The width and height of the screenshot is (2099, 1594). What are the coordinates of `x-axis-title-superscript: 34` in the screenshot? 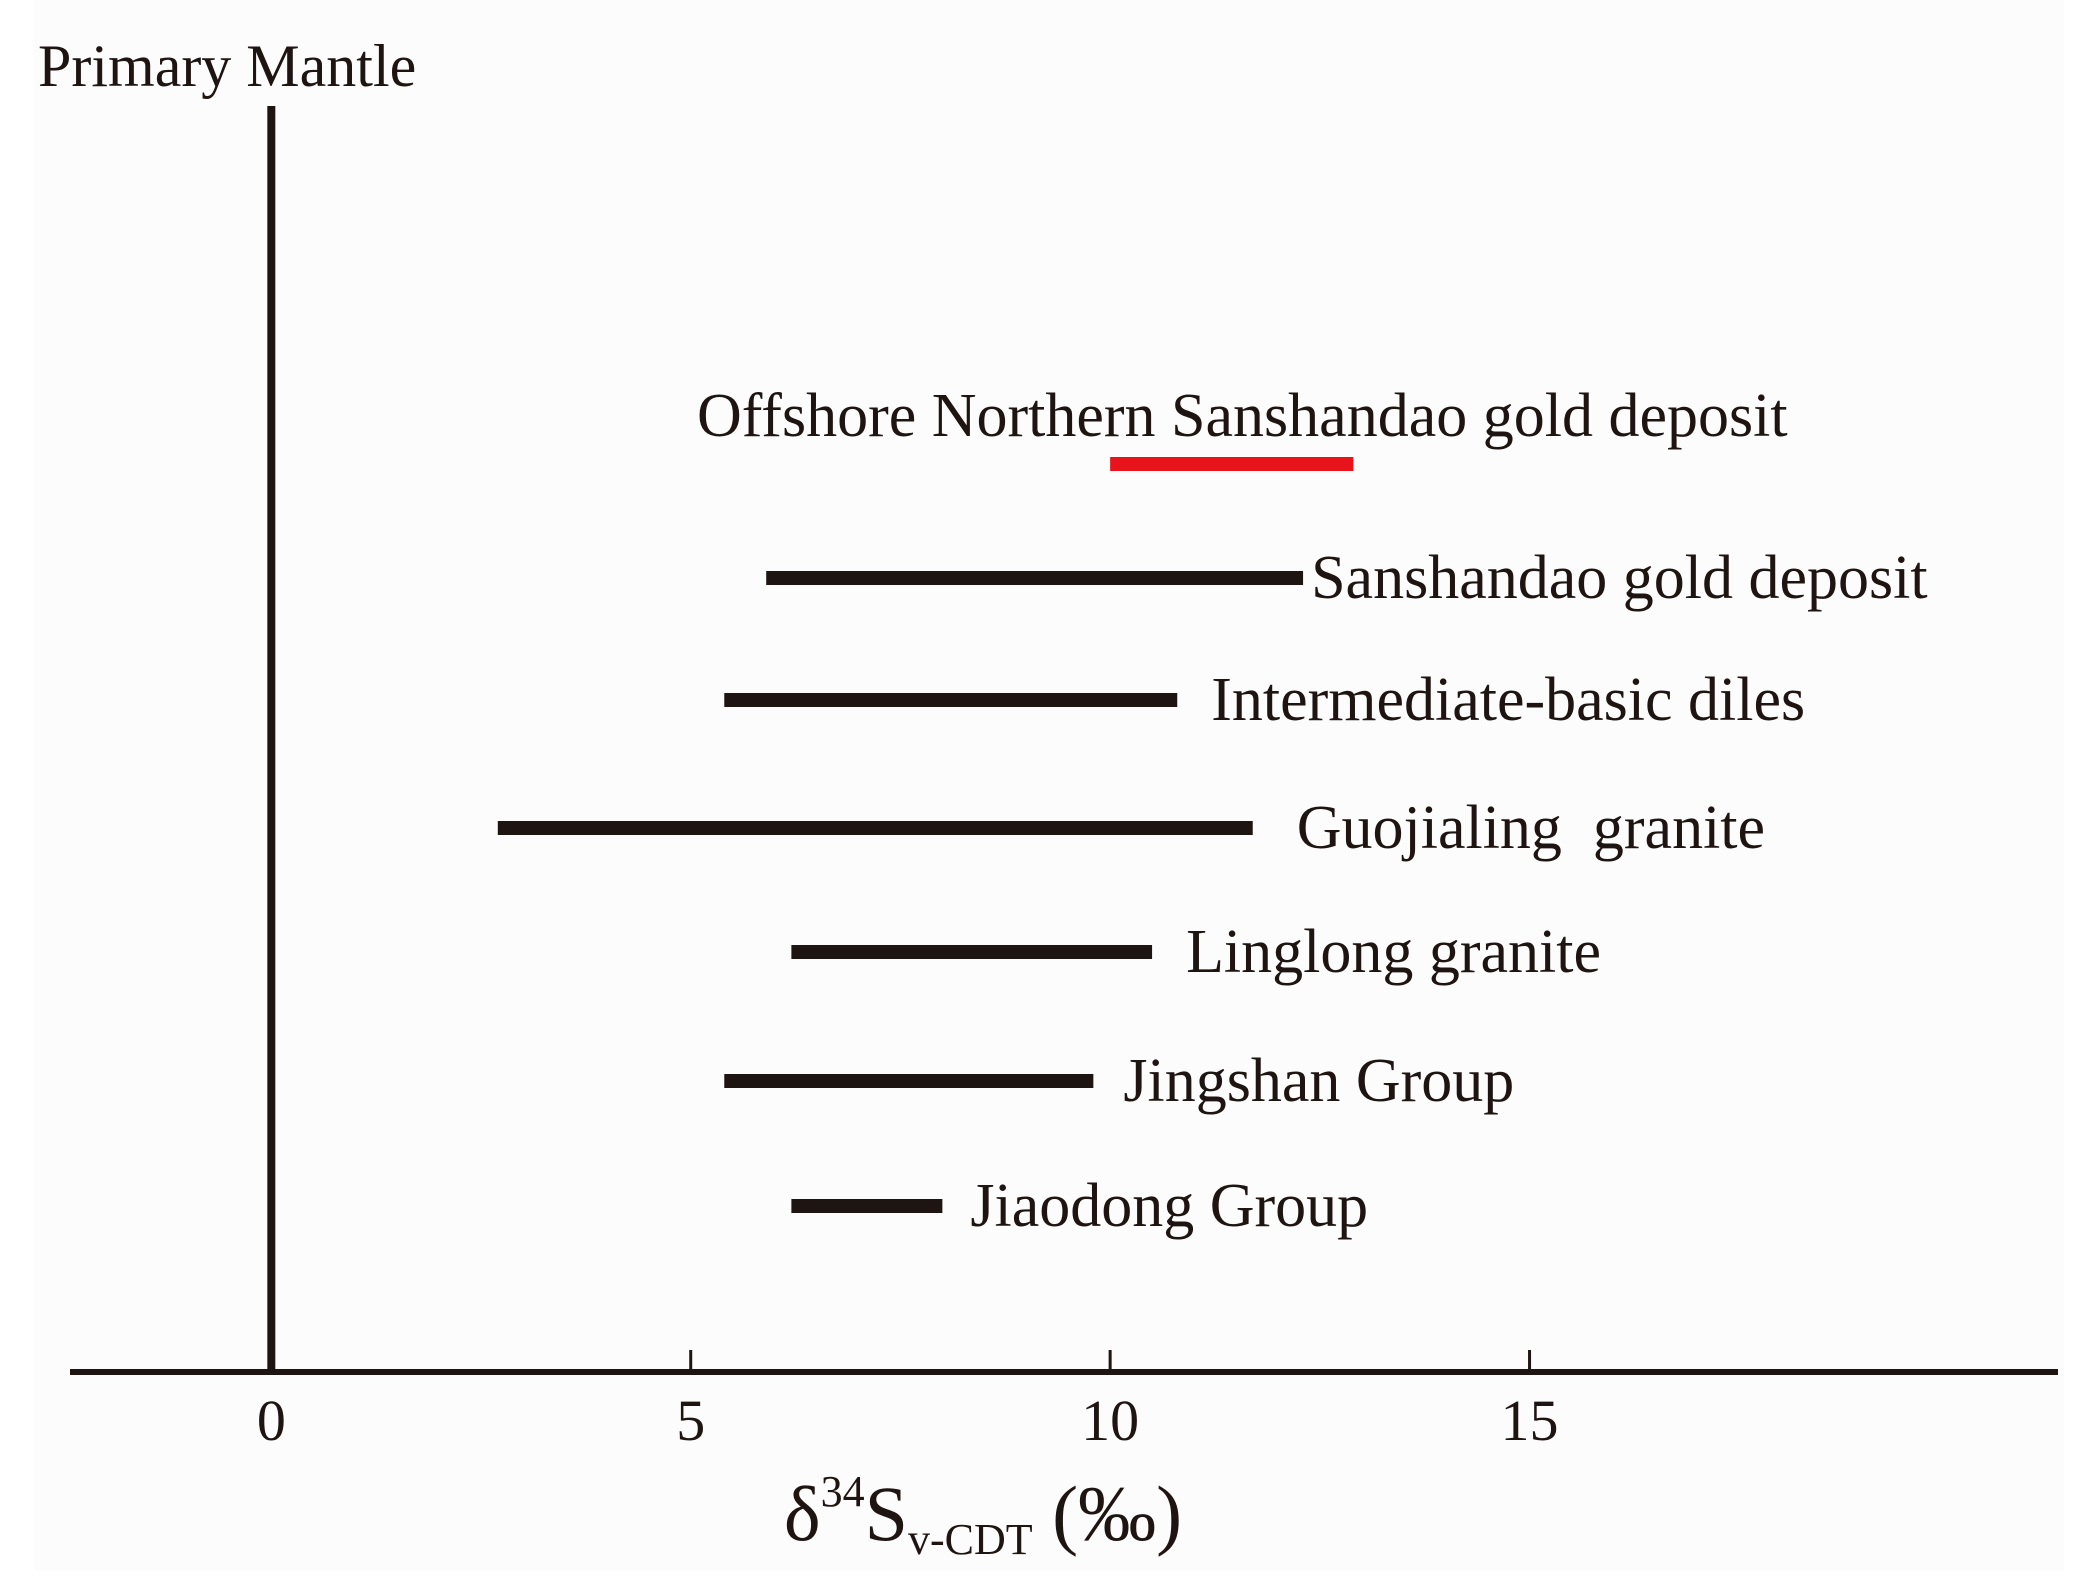 It's located at (843, 1491).